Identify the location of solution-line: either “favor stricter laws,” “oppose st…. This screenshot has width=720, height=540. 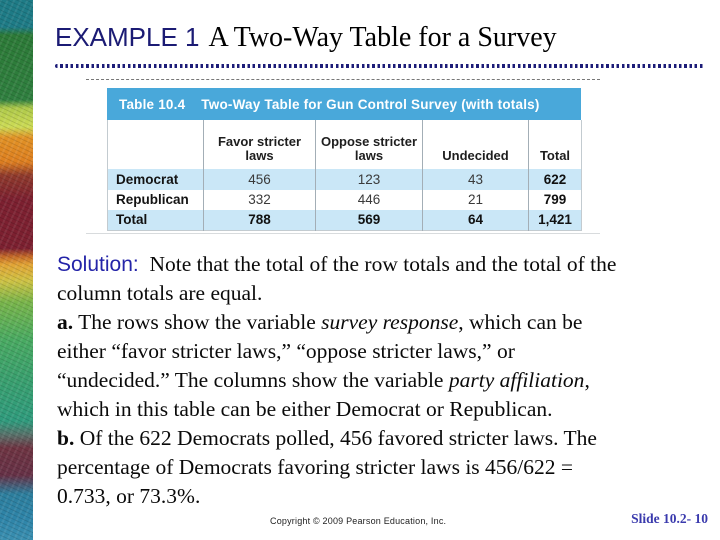
(387, 351).